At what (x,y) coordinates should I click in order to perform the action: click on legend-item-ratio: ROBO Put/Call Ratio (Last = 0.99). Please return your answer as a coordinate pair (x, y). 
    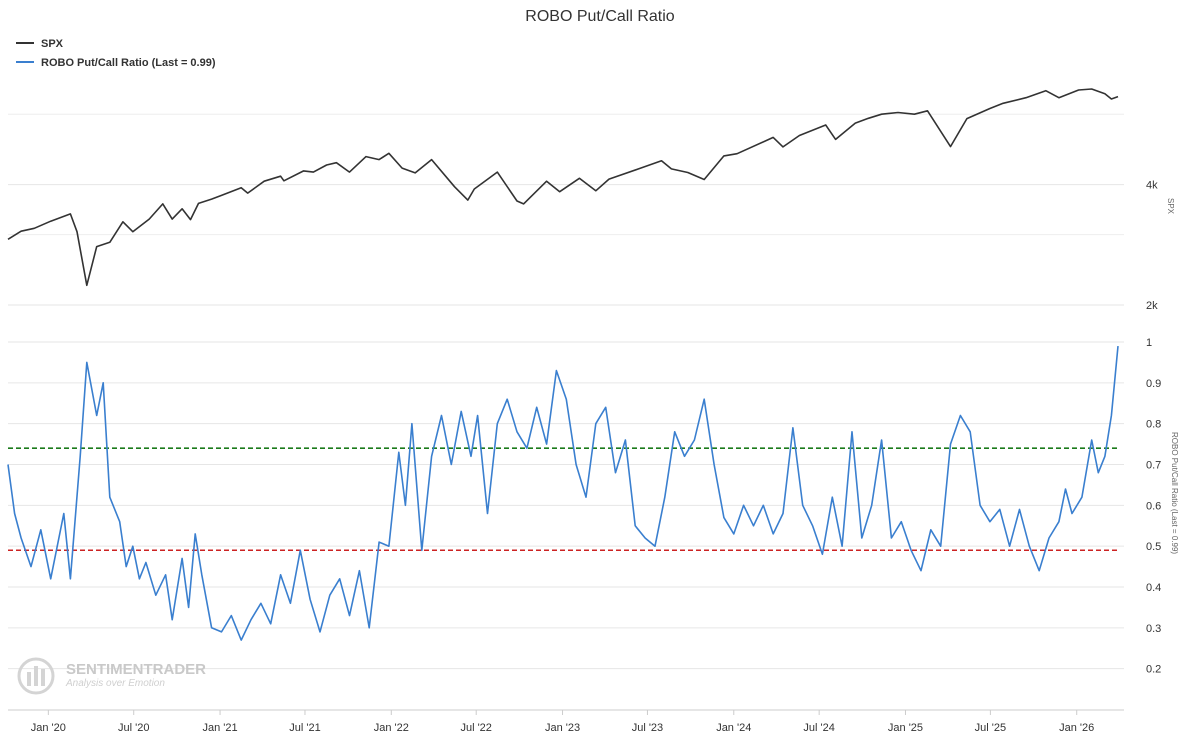
    Looking at the image, I should click on (116, 63).